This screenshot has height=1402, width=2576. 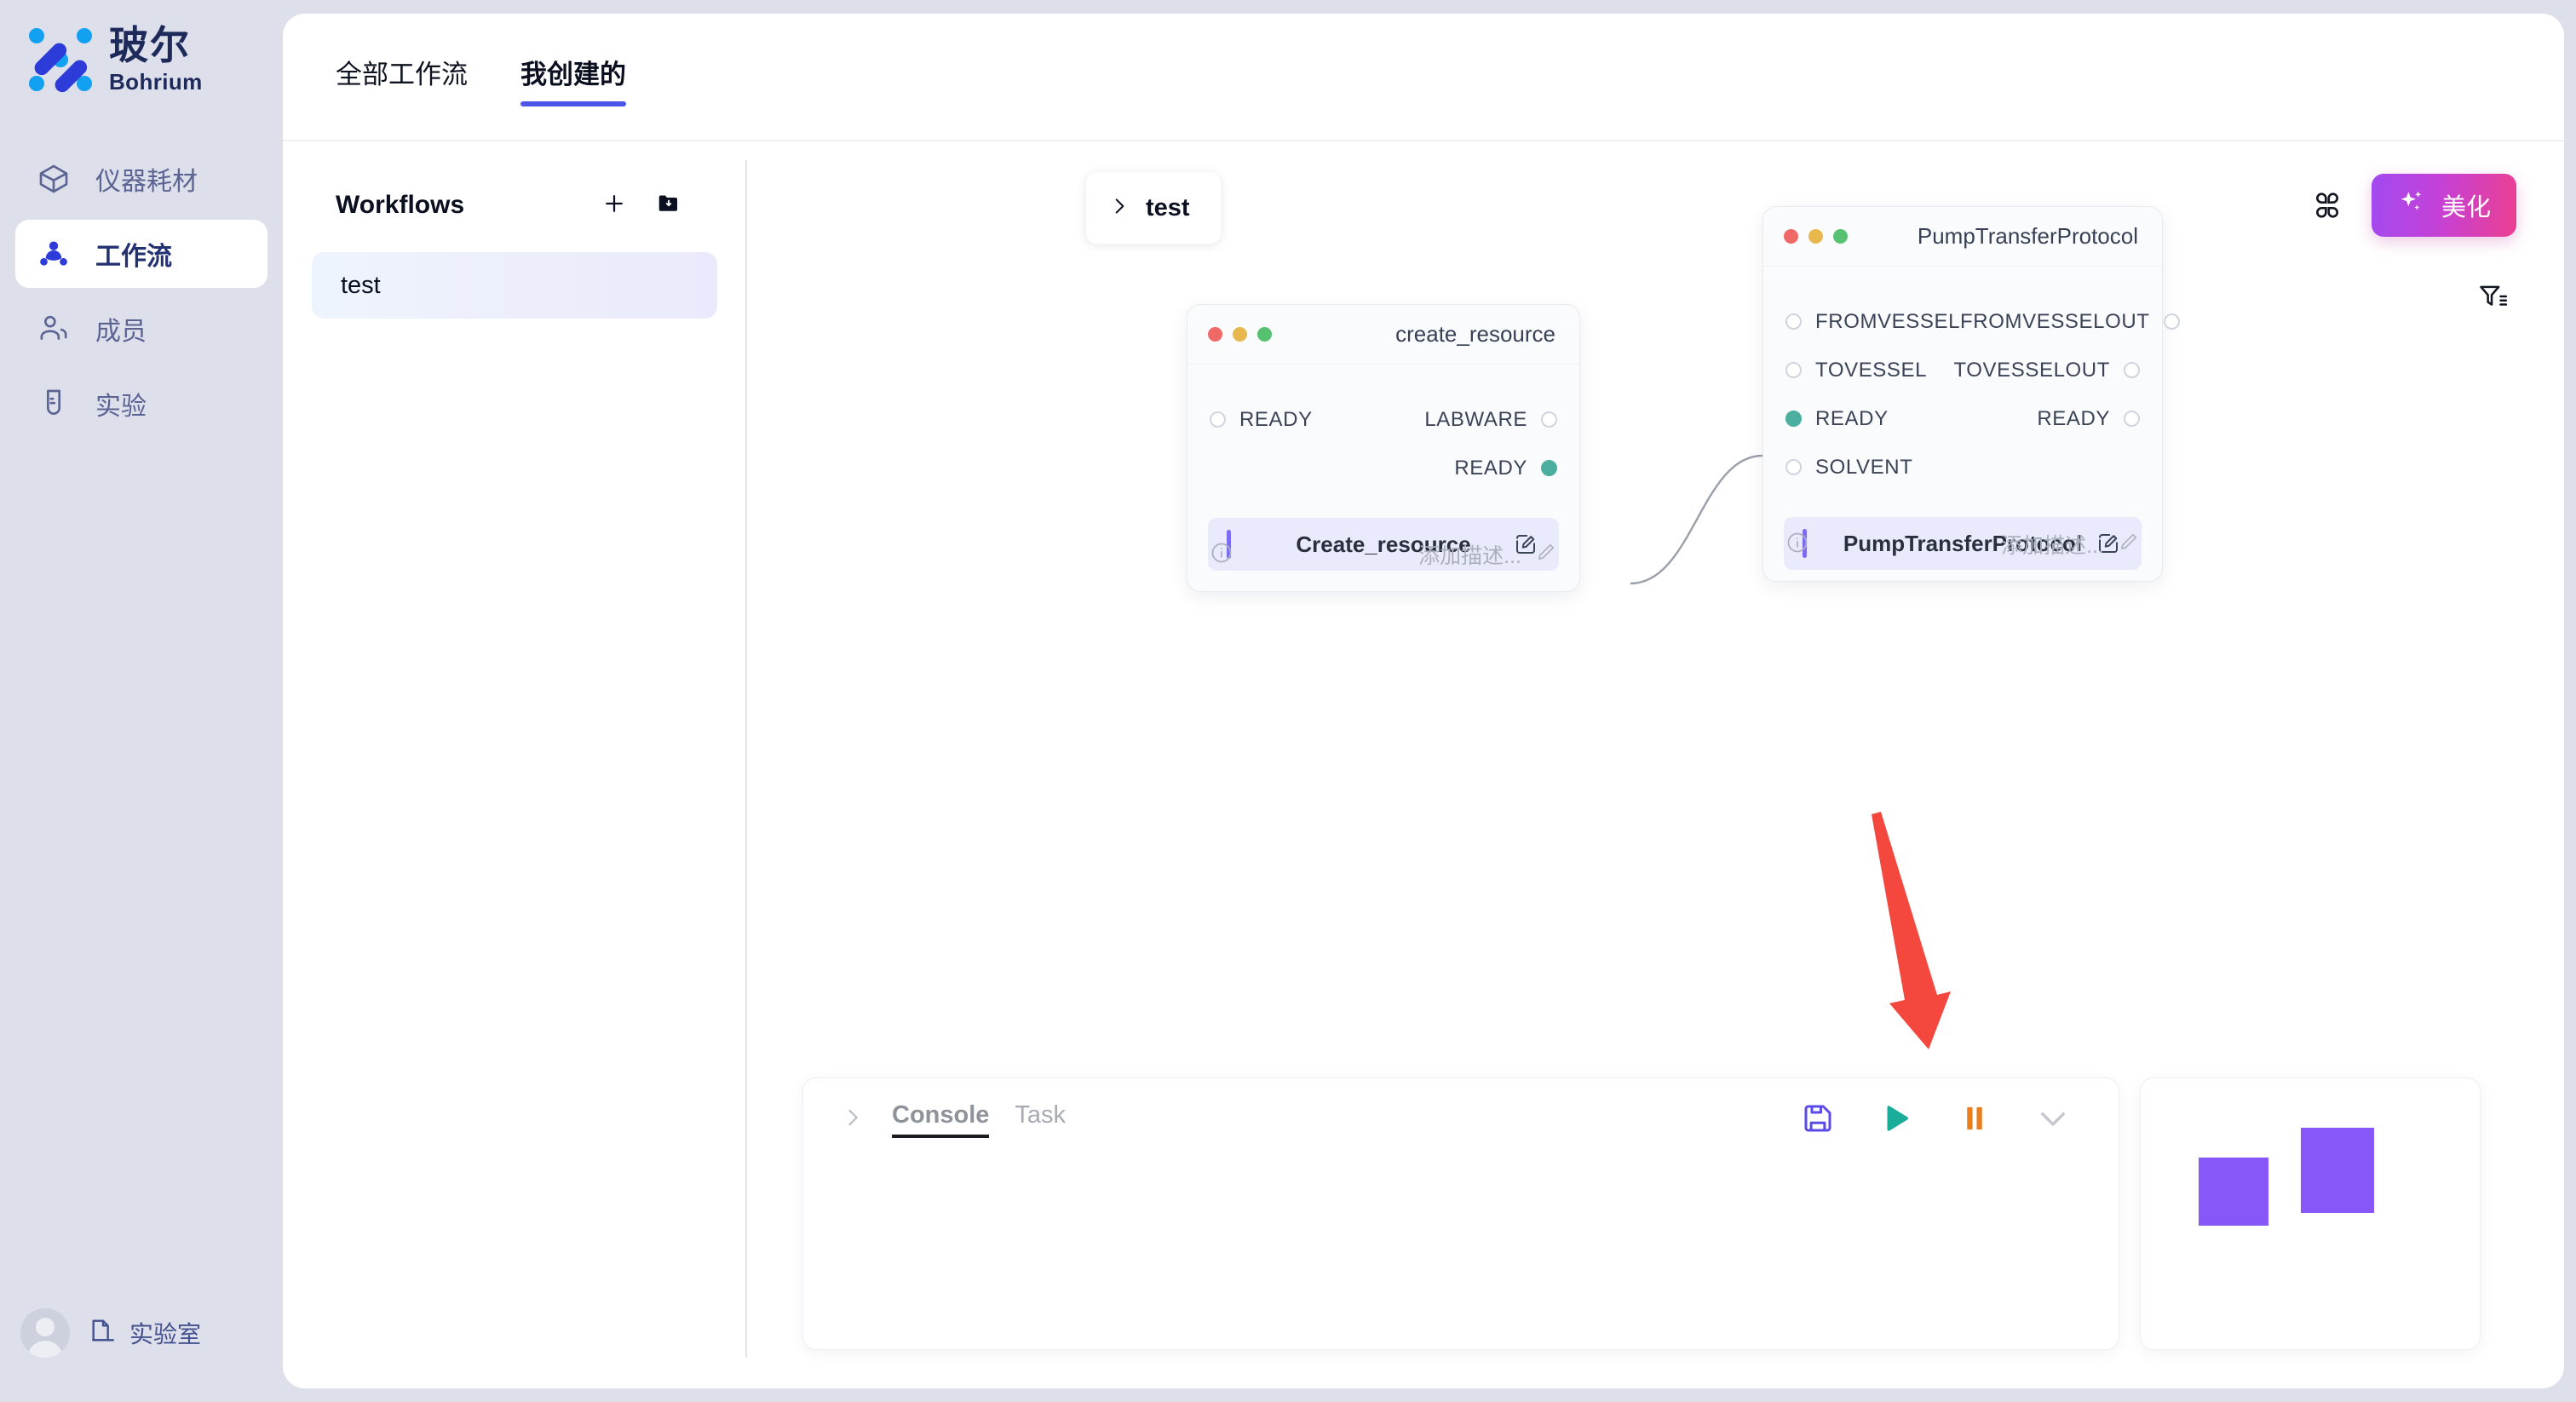 I want to click on node-action-chip: Create_resource, so click(x=1383, y=544).